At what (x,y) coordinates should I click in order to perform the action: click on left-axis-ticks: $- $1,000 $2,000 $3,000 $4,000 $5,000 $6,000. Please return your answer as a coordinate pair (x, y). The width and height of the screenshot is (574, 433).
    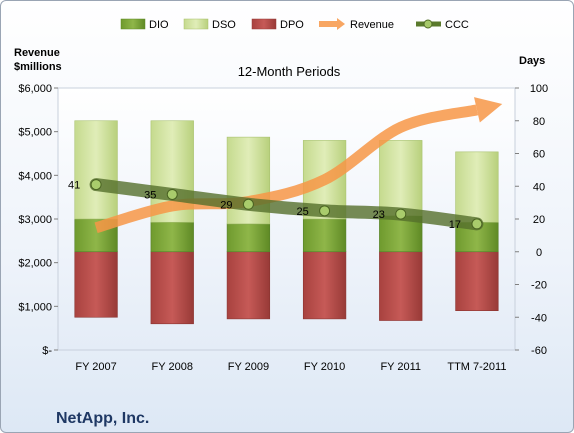
    Looking at the image, I should click on (38, 220).